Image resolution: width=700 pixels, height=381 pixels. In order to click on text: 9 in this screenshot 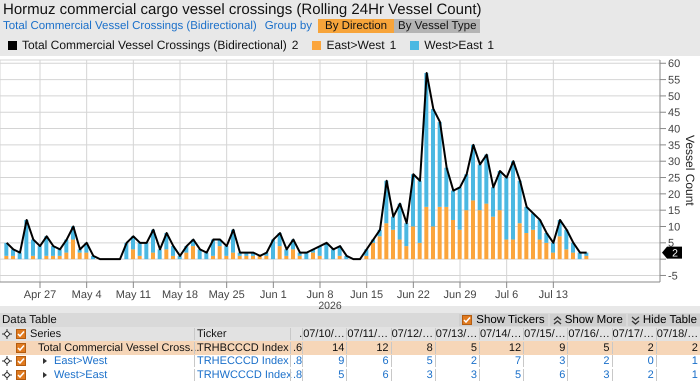, I will do `click(545, 348)`.